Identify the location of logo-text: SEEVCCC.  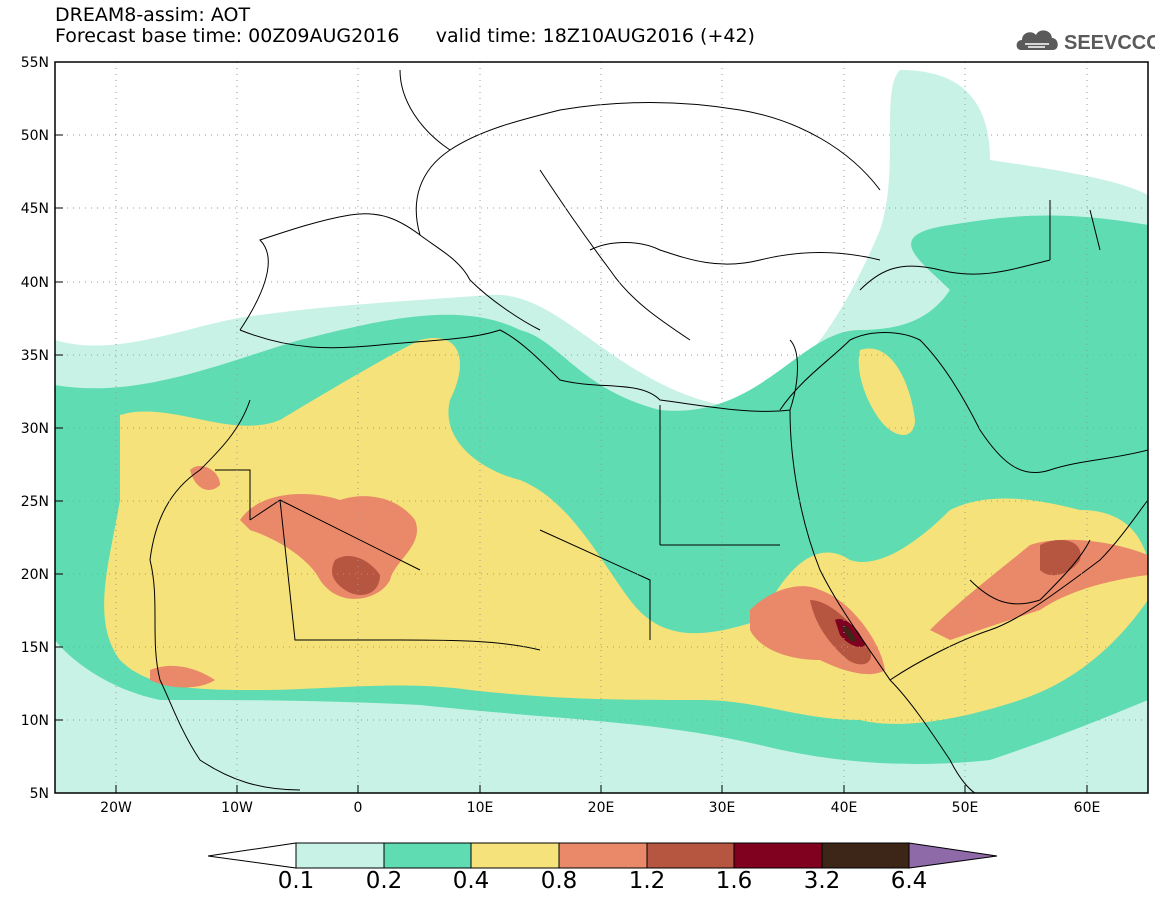
(1109, 43).